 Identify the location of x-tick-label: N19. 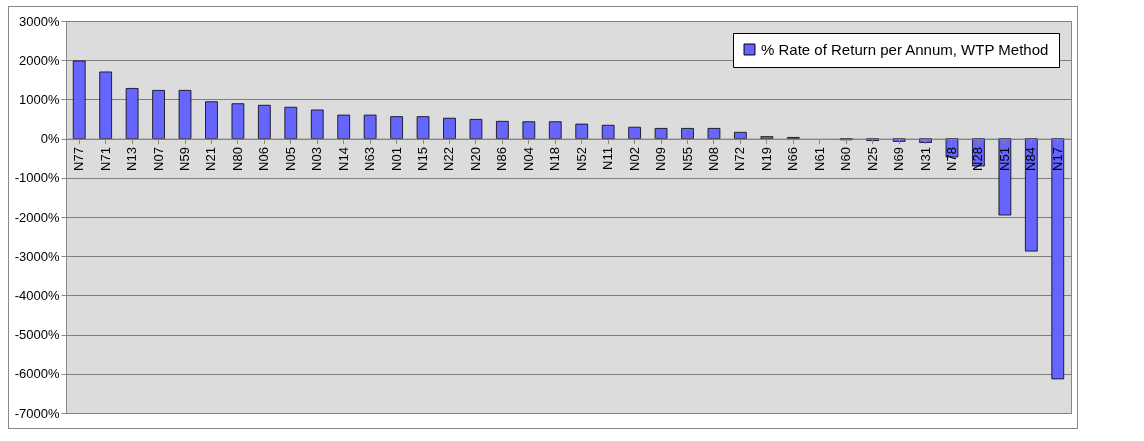
(766, 159).